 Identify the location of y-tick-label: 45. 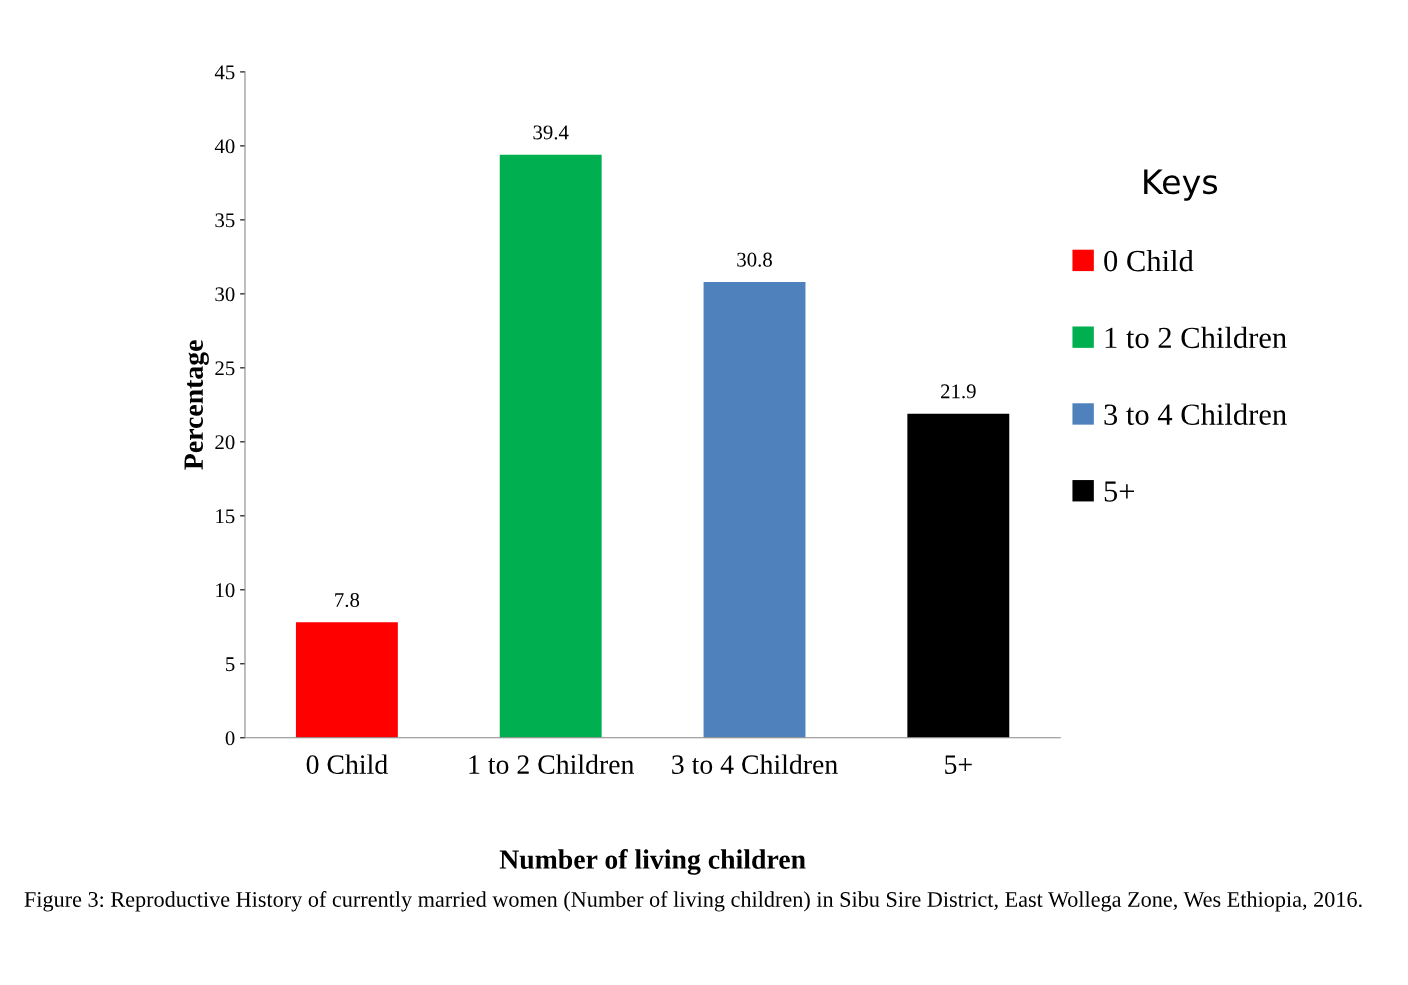
(224, 72).